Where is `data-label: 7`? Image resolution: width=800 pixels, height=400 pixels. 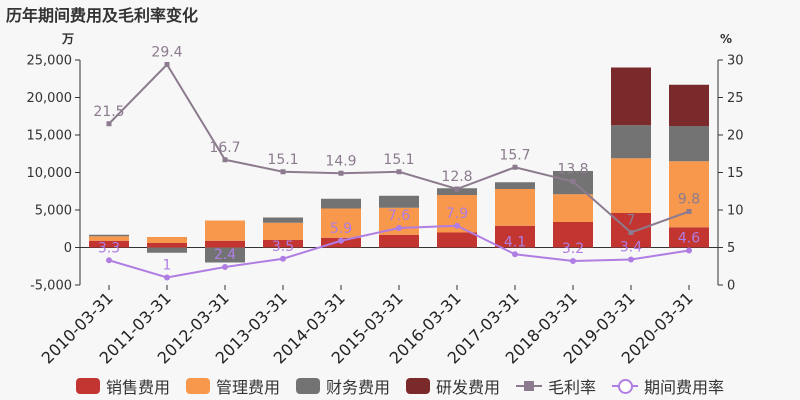 data-label: 7 is located at coordinates (631, 221).